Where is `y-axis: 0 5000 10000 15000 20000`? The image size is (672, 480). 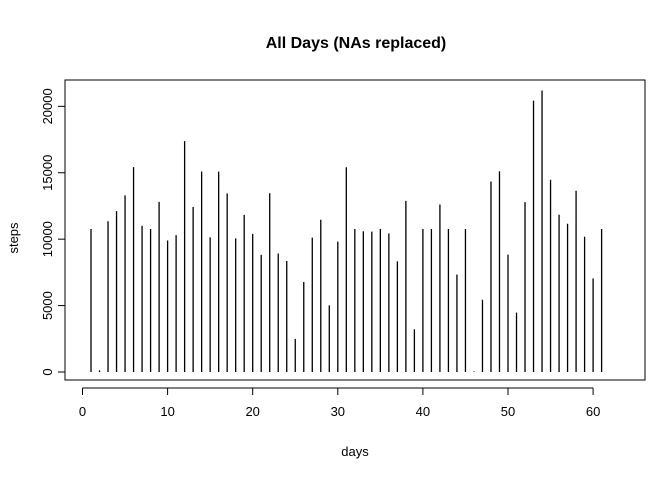 y-axis: 0 5000 10000 15000 20000 is located at coordinates (53, 232).